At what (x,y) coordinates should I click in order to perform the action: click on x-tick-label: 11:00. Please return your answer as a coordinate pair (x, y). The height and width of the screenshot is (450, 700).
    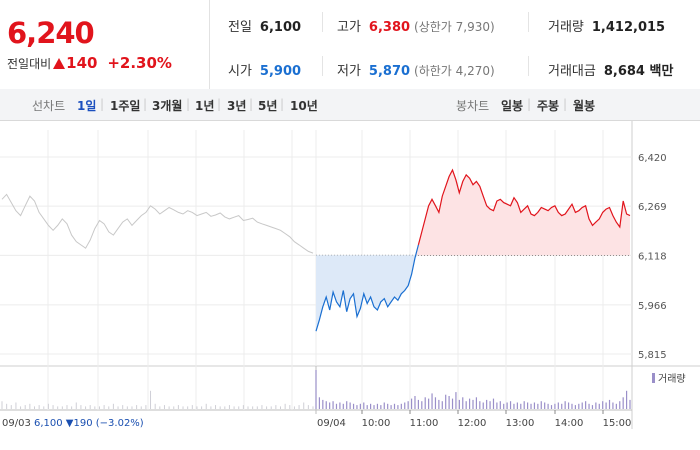
    Looking at the image, I should click on (424, 423).